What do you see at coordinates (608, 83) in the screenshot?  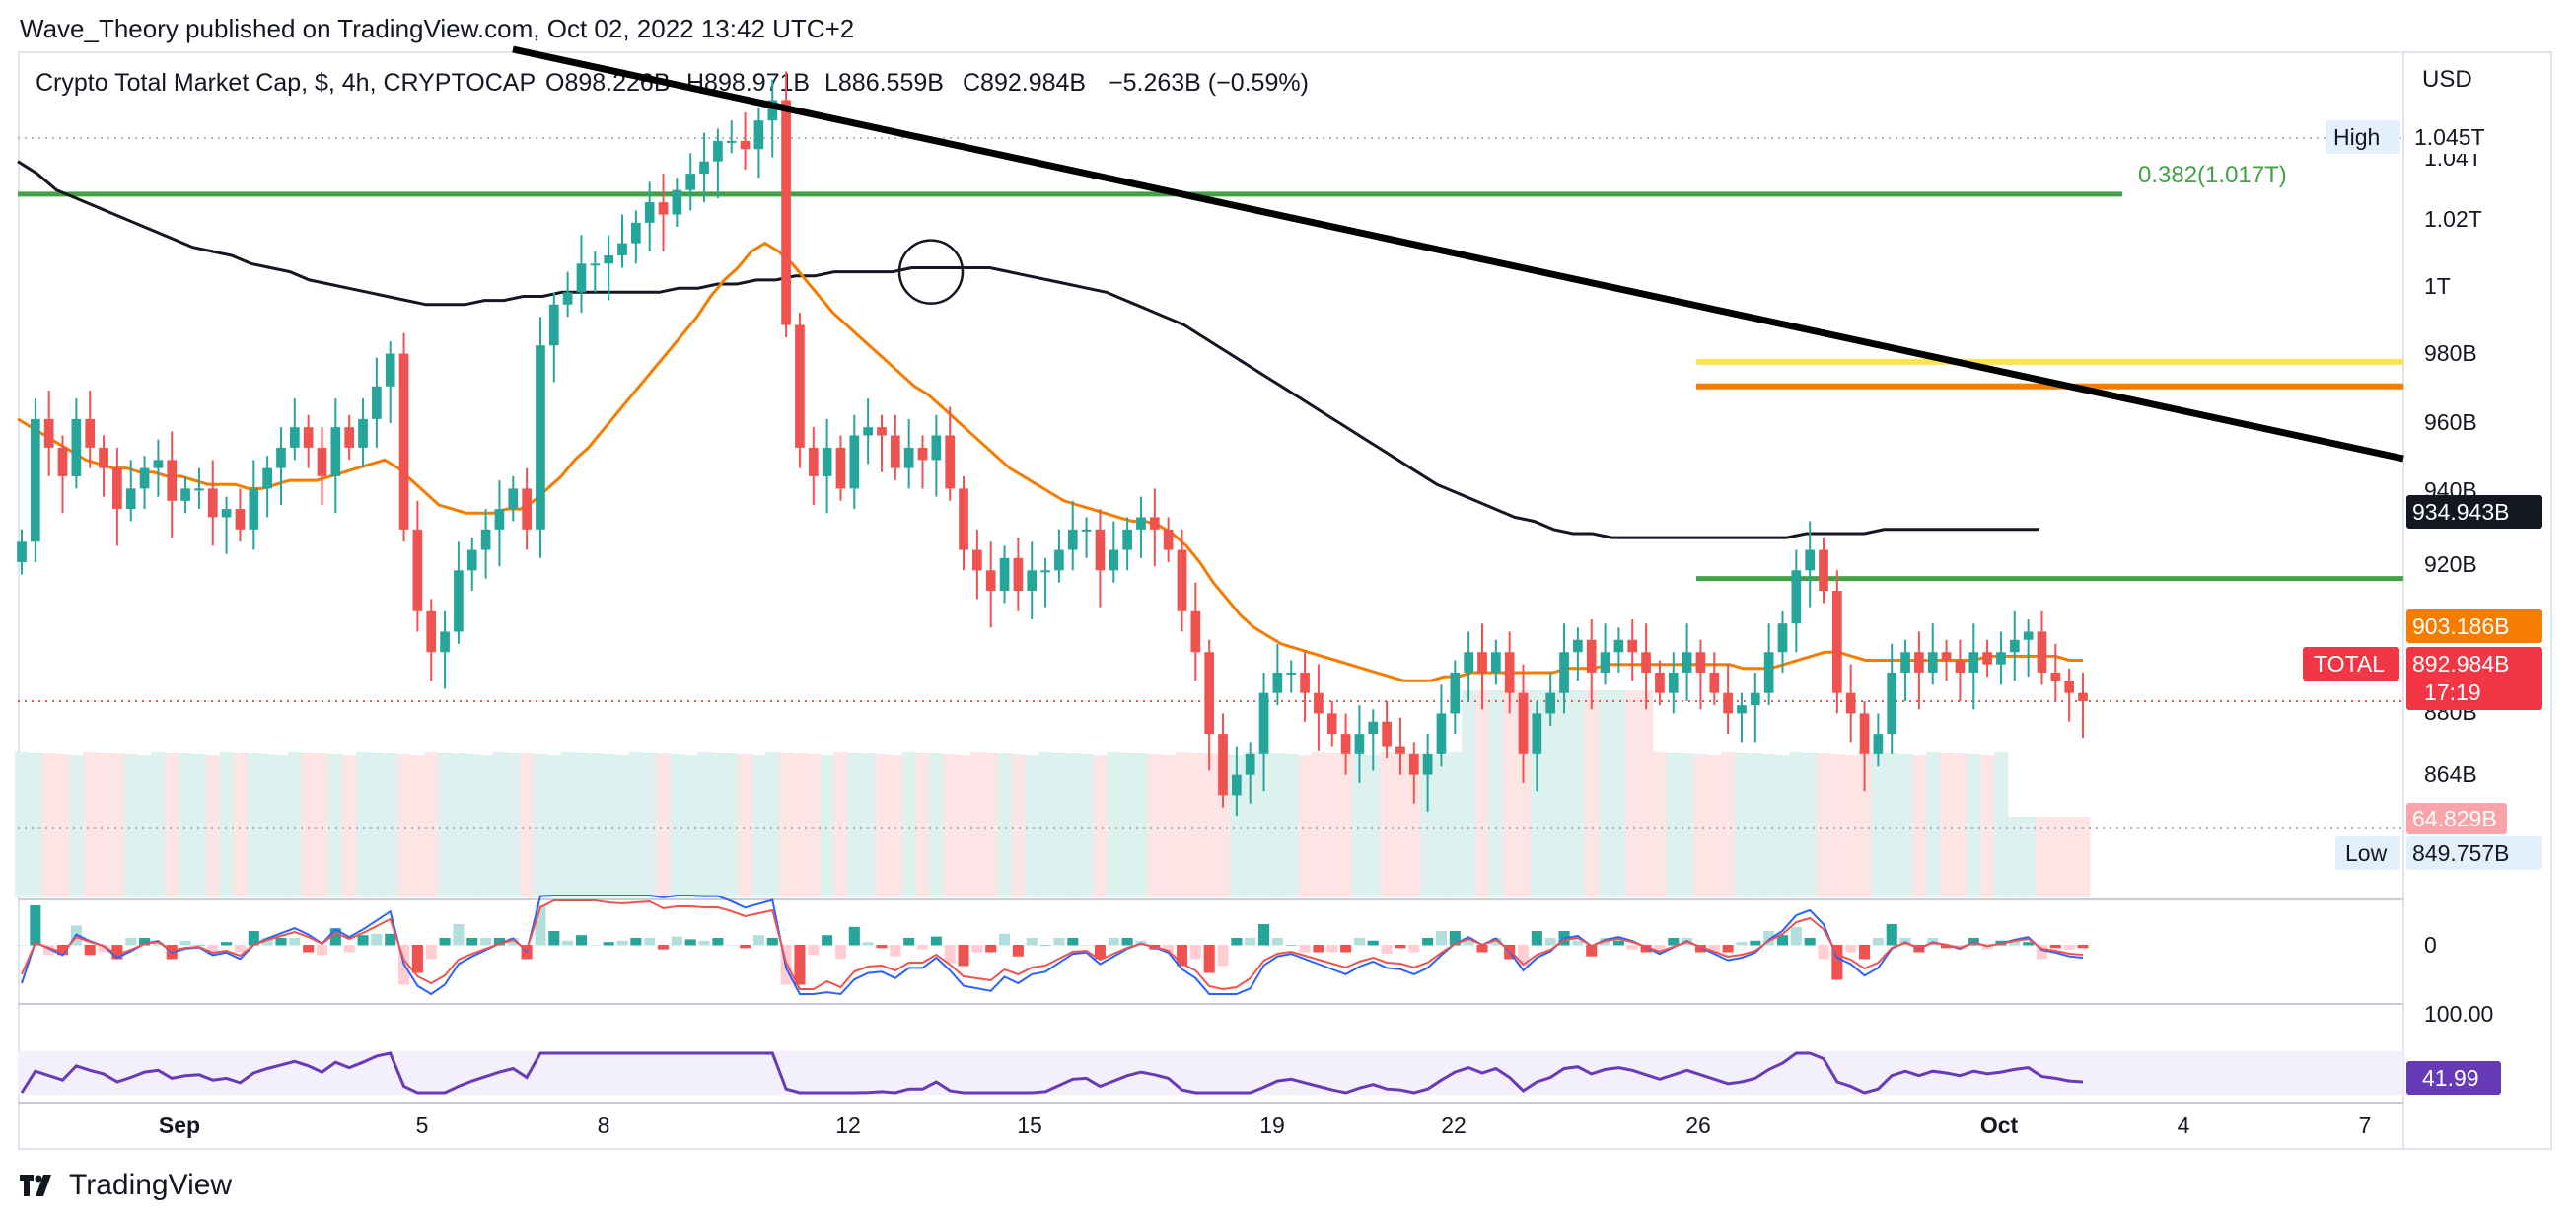 I see `ohlc-open: O898.226B` at bounding box center [608, 83].